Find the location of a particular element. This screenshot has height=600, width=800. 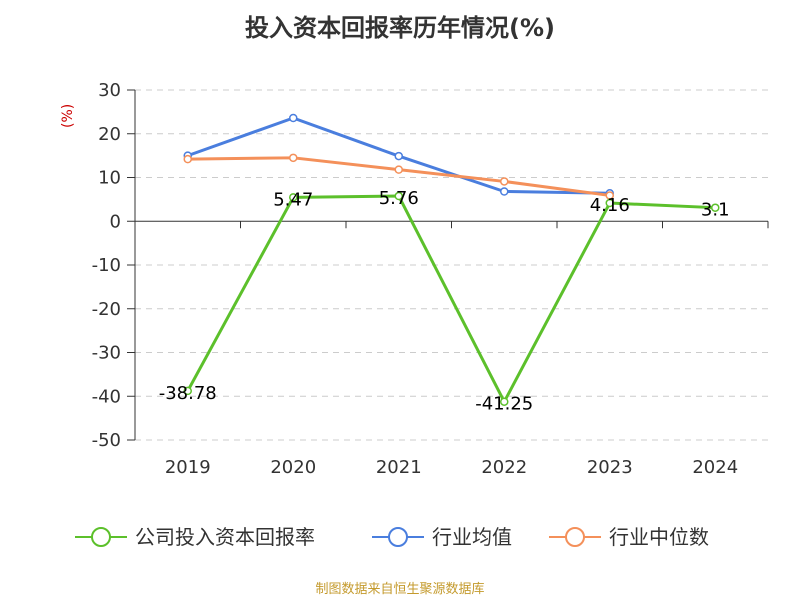

data-label: -41.25 is located at coordinates (504, 404).